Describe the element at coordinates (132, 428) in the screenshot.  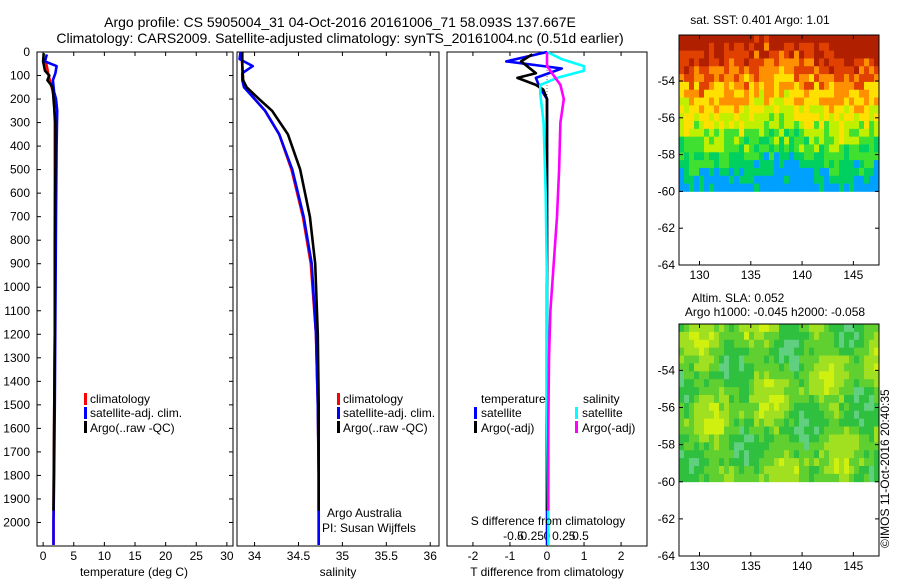
I see `legend-label-argo: Argo(..raw -QC)` at that location.